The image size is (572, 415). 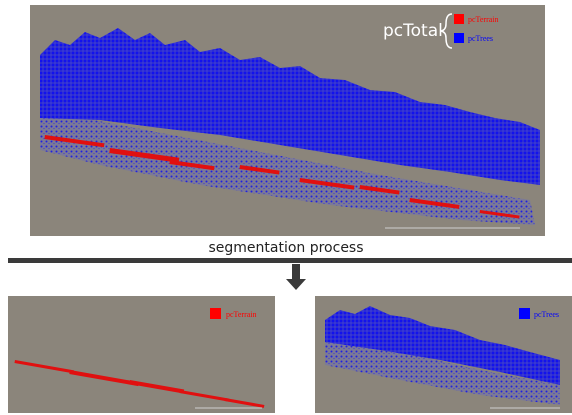 What do you see at coordinates (413, 31) in the screenshot?
I see `total-label: pcTotal` at bounding box center [413, 31].